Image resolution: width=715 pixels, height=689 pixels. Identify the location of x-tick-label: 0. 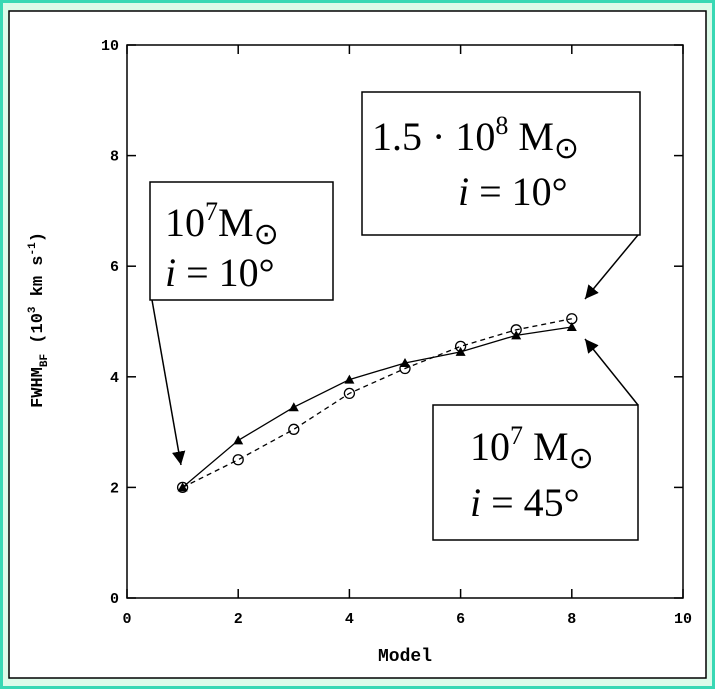
(126, 619).